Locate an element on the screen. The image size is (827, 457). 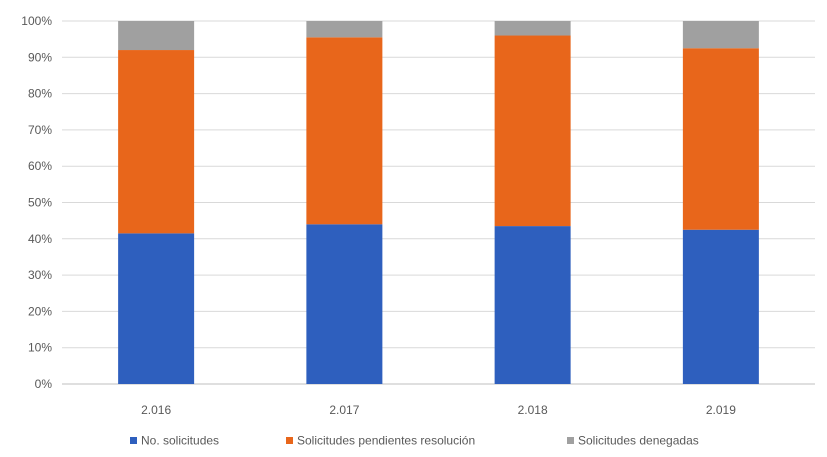
y-tick-label: 50% is located at coordinates (40, 203).